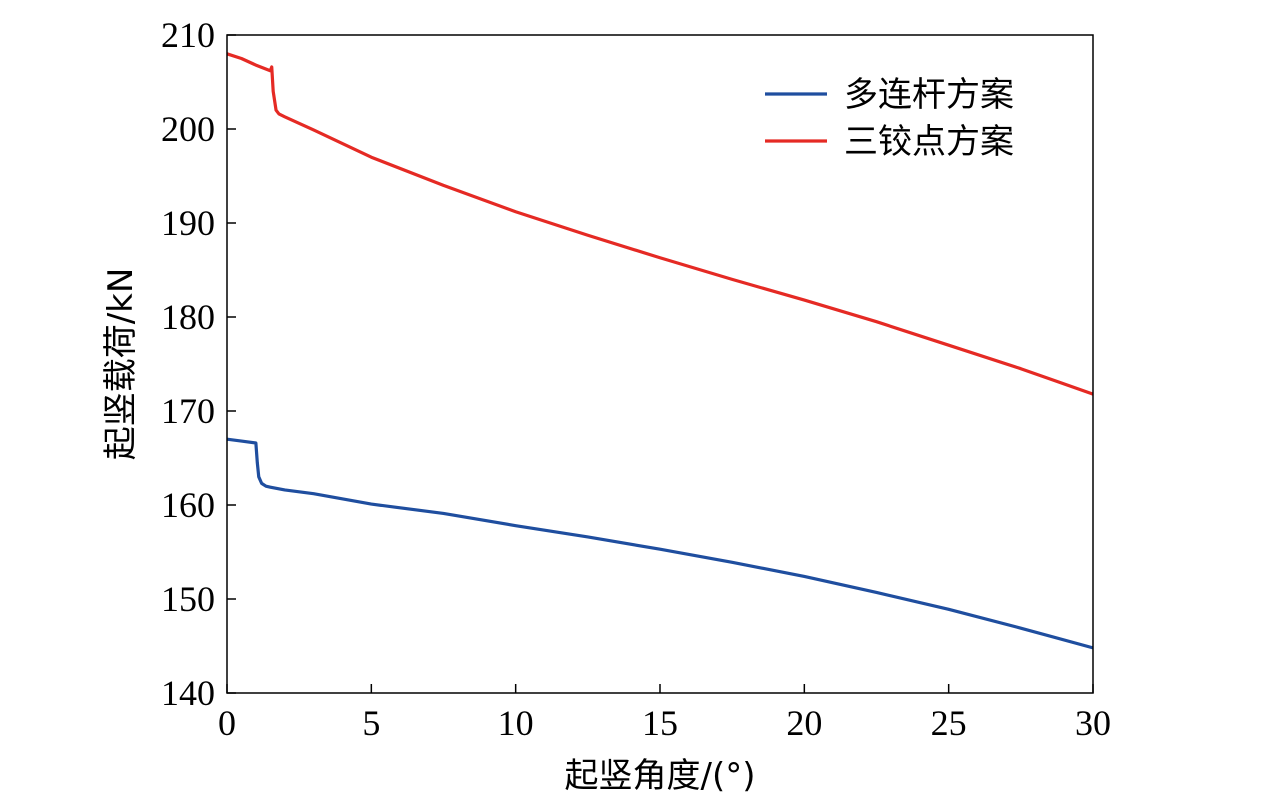  Describe the element at coordinates (188, 129) in the screenshot. I see `y-tick-label: 200` at that location.